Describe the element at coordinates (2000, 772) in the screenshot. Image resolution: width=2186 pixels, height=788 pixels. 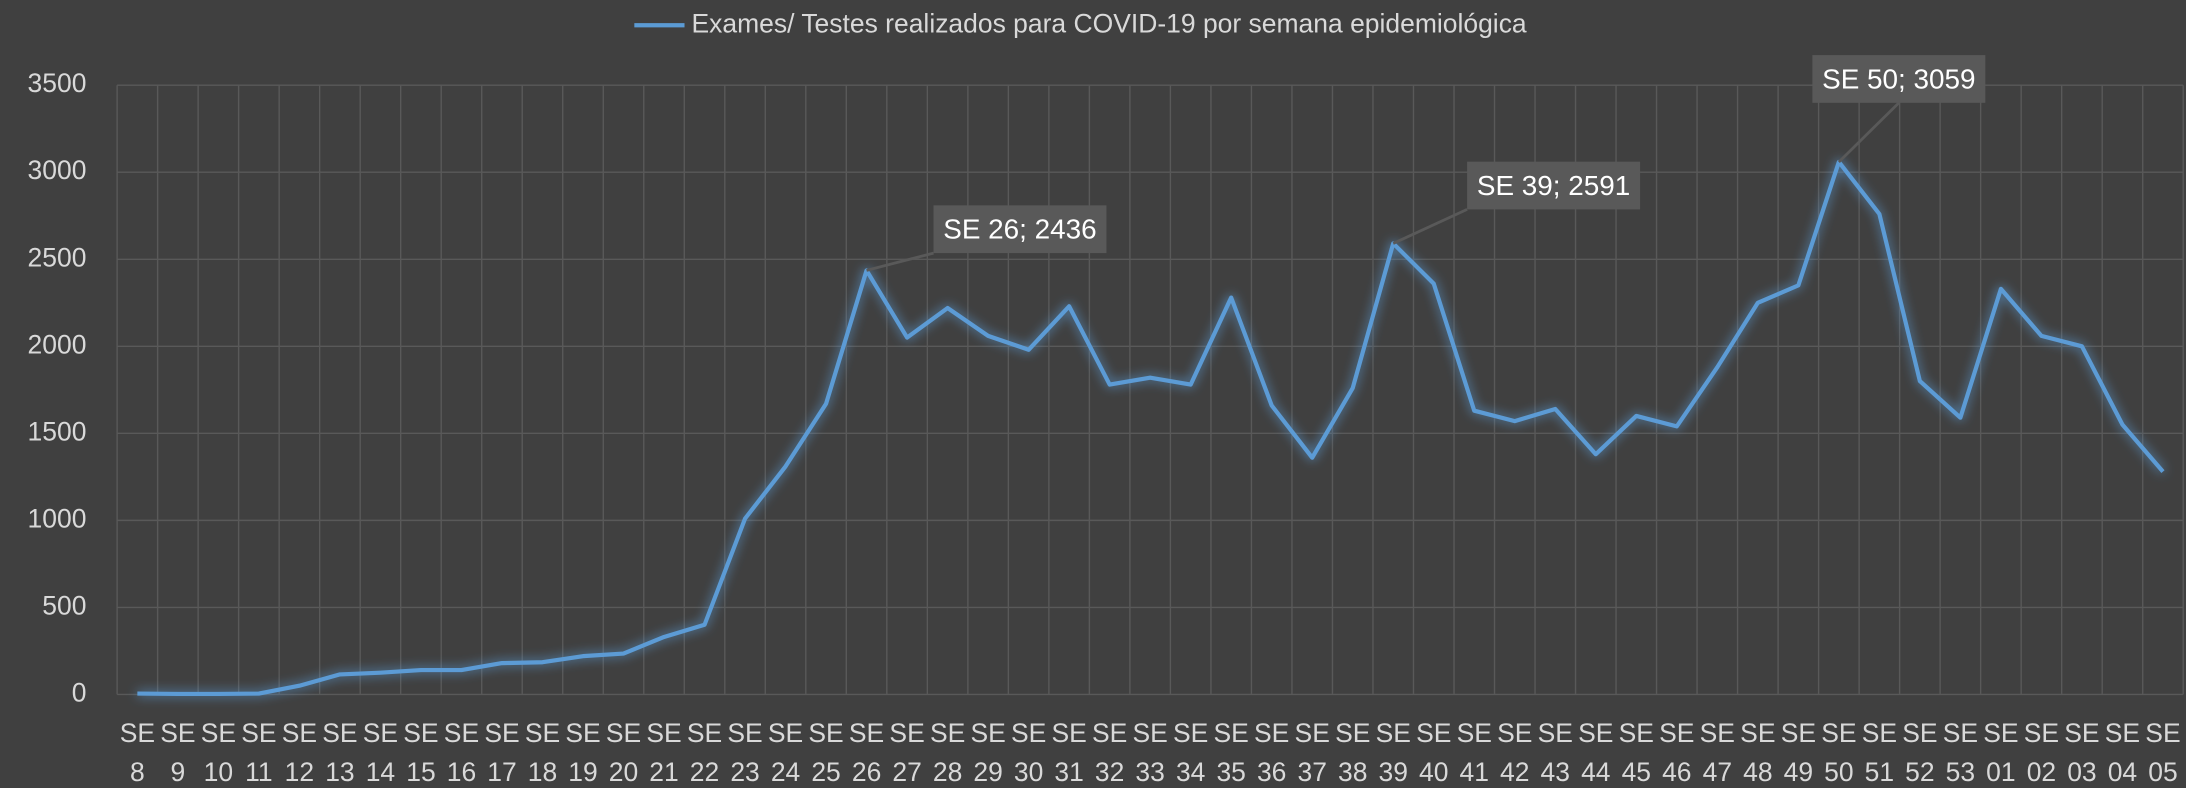
I see `x-tick-label-line: 01` at that location.